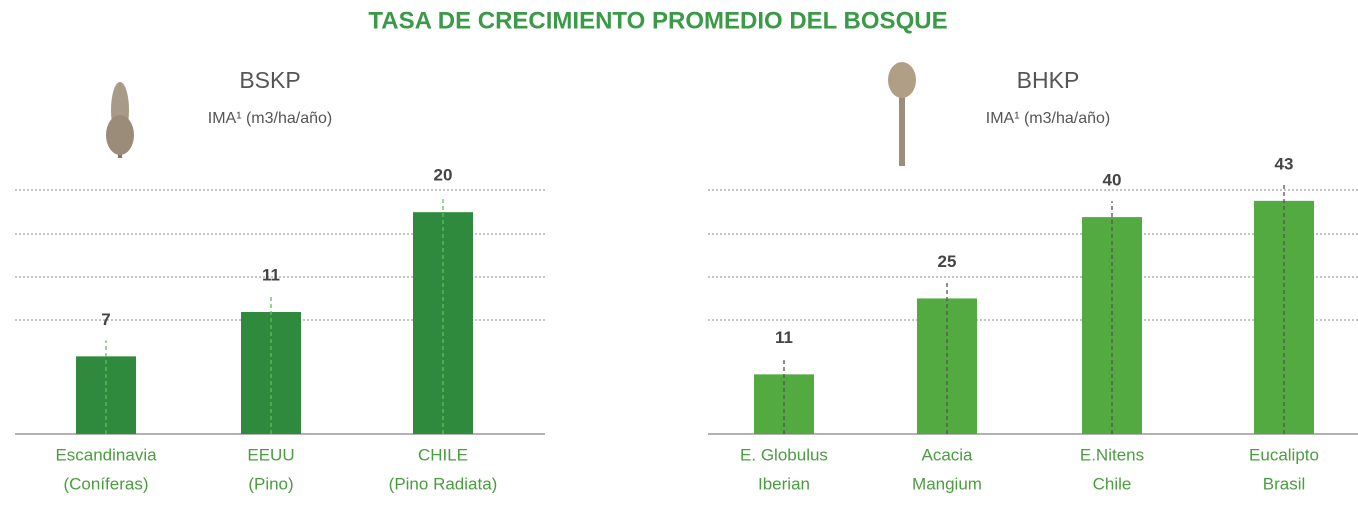 The width and height of the screenshot is (1358, 505). I want to click on x-tick-label: Iberian, so click(784, 483).